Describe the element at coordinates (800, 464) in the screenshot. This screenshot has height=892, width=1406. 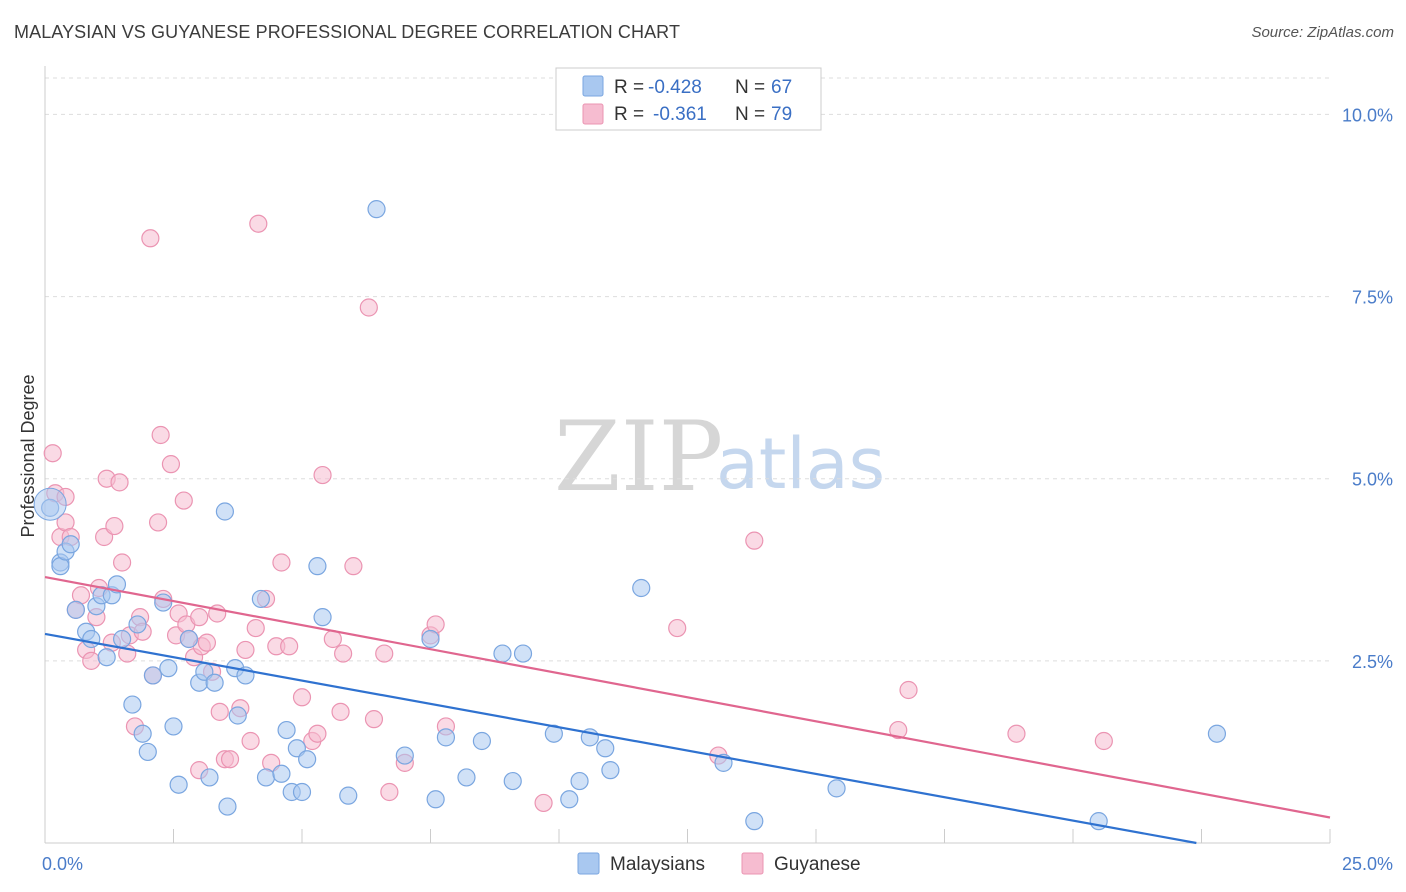
I see `watermark-atlas: atlas` at that location.